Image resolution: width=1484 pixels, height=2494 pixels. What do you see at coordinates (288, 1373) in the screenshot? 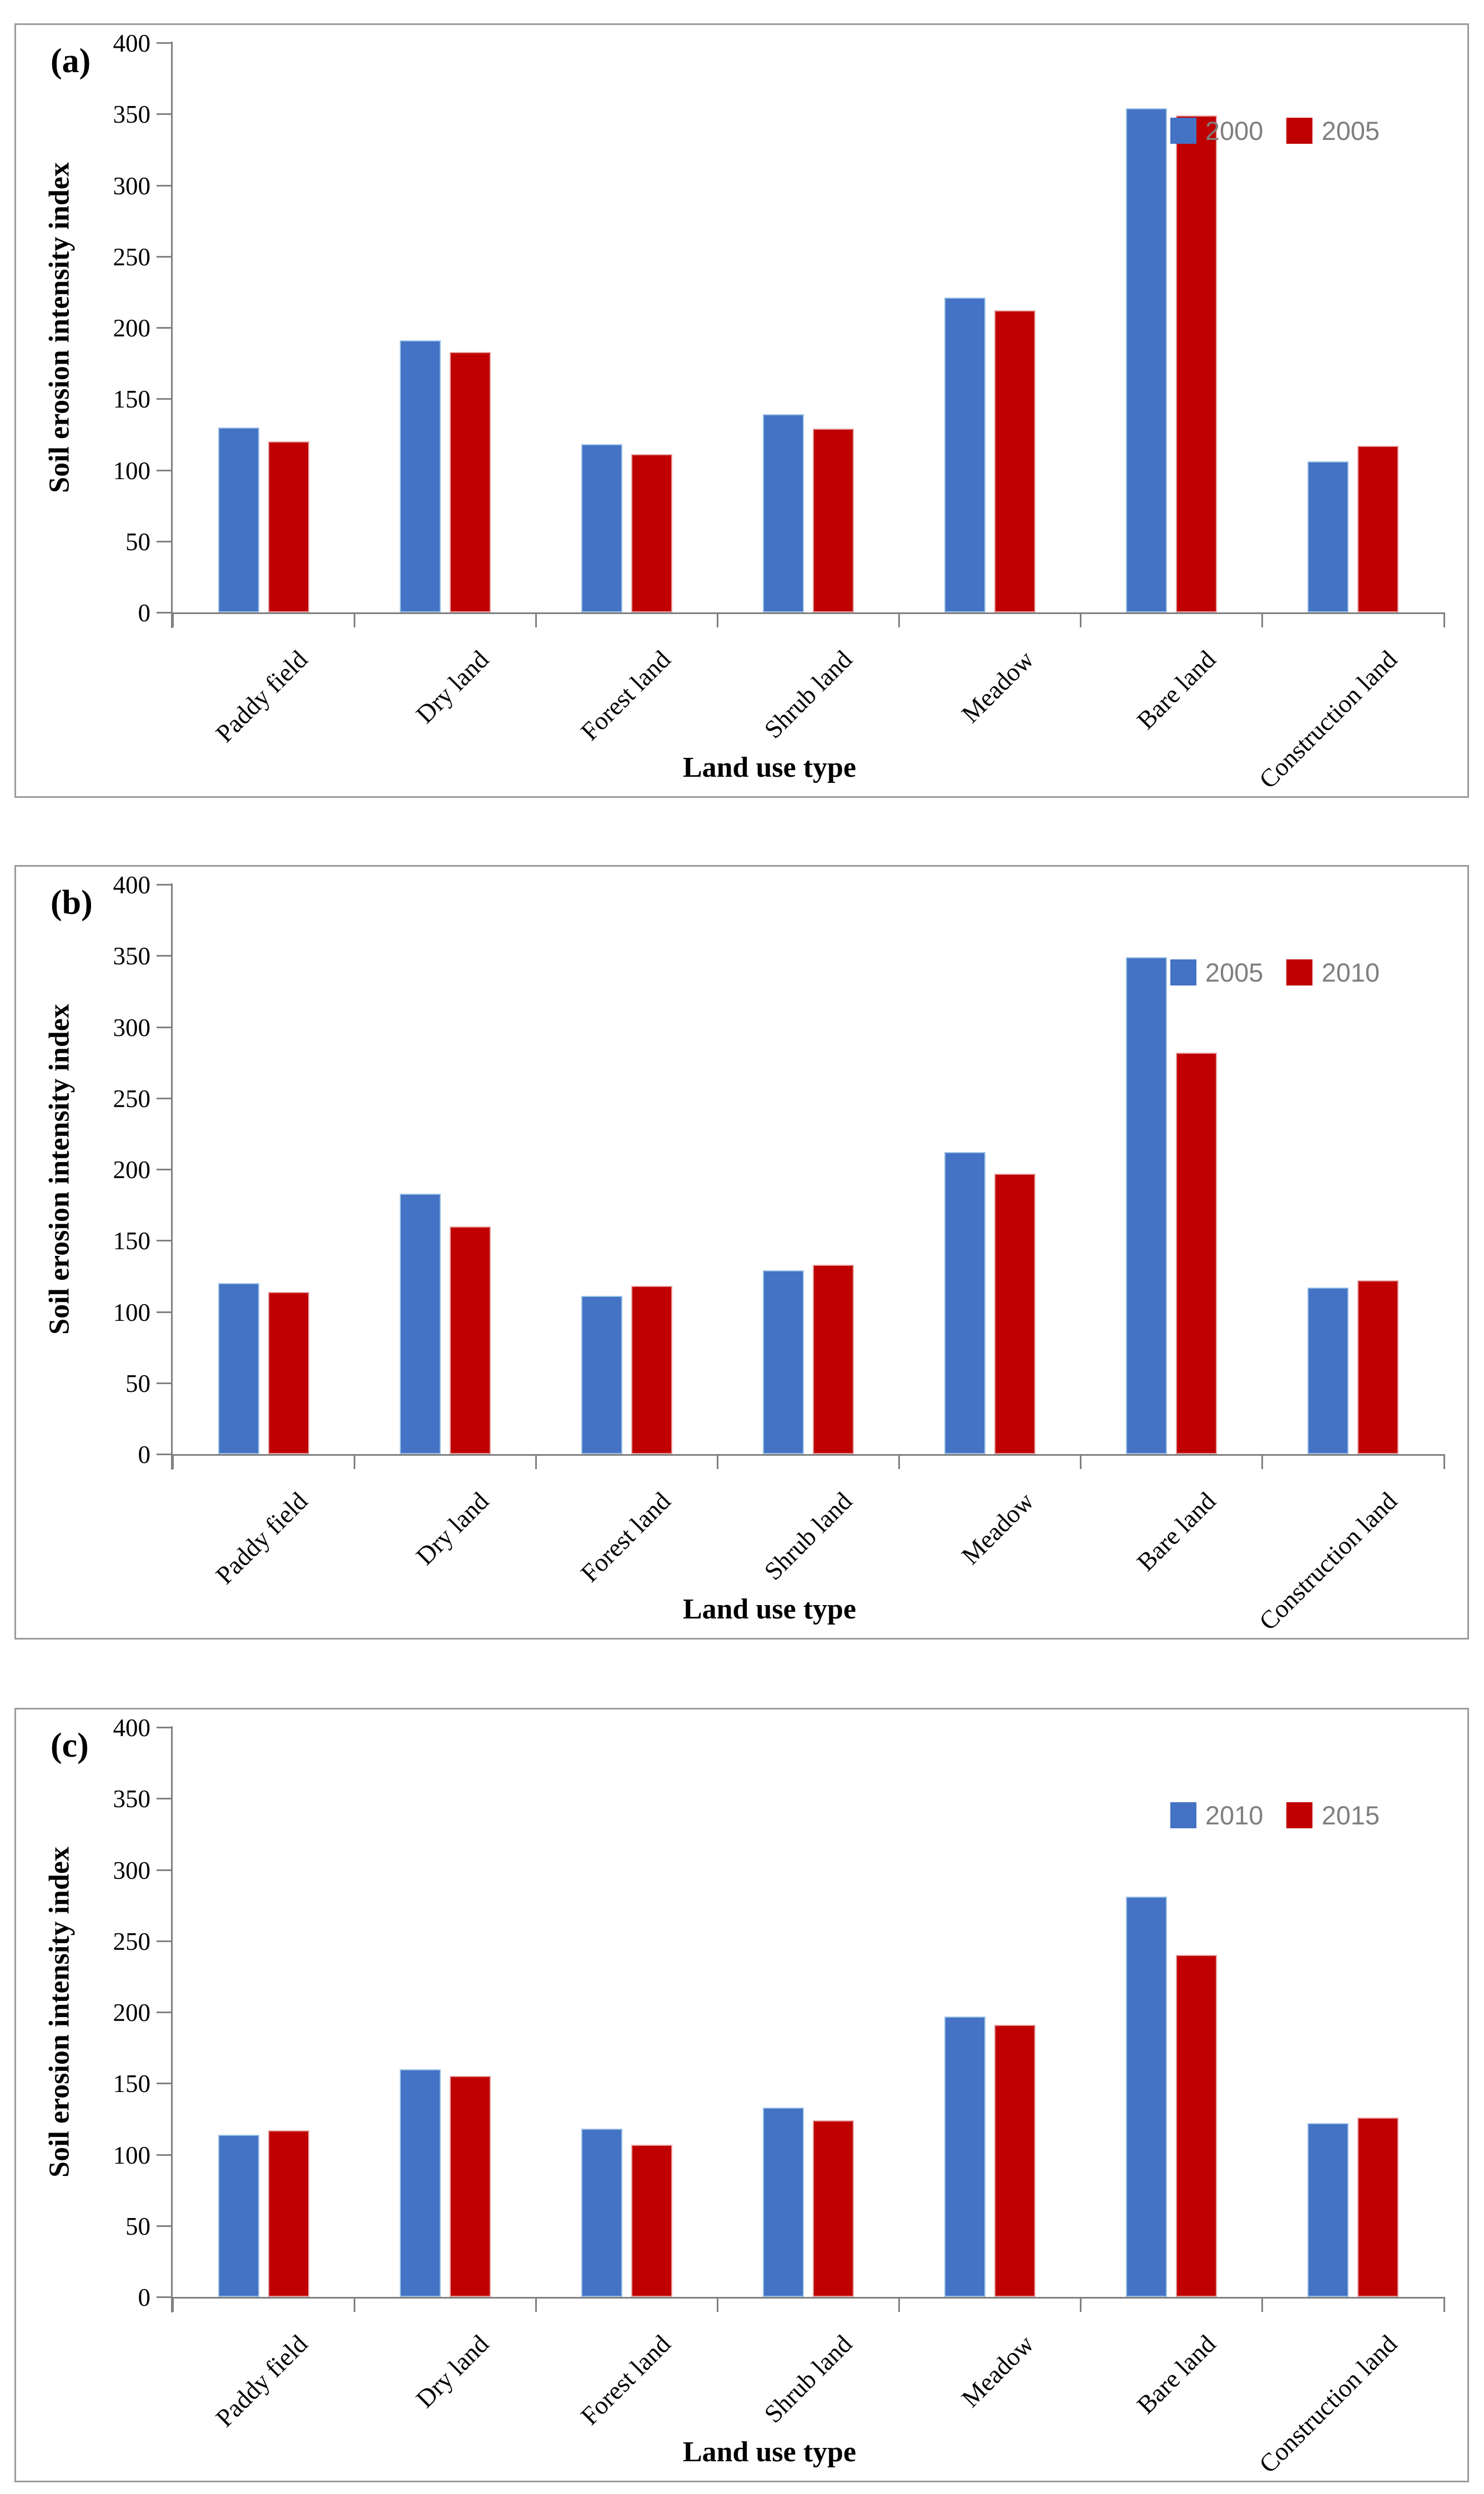
I see `bar-2010-paddy-field` at bounding box center [288, 1373].